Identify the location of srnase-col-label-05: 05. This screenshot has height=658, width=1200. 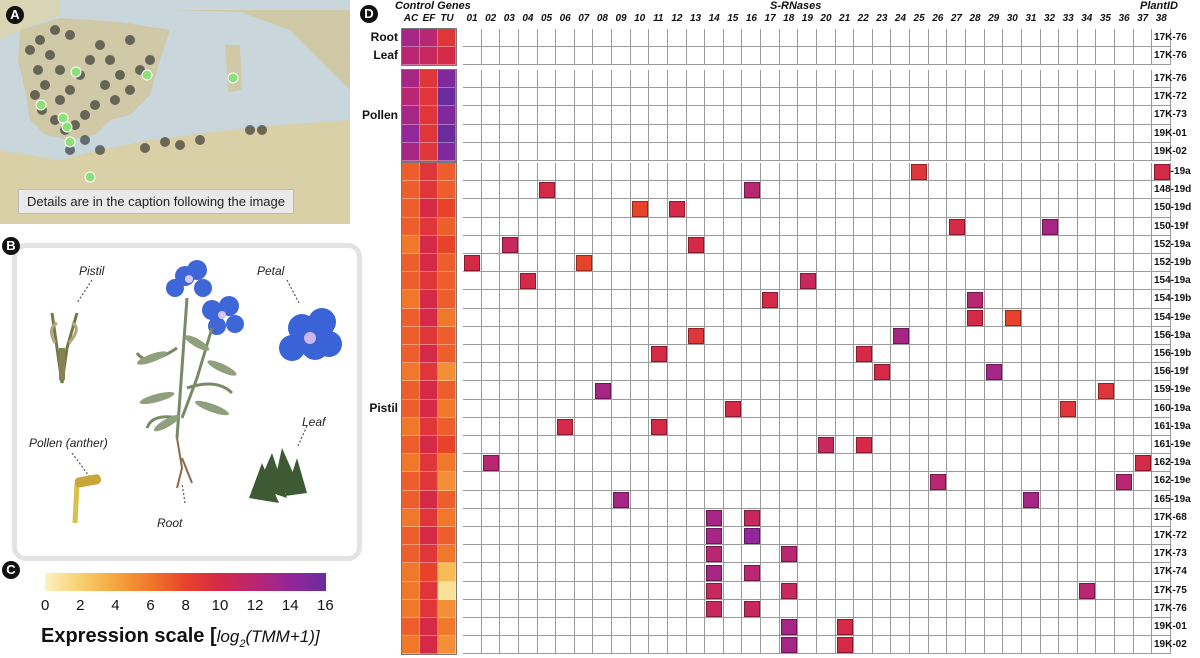
(546, 18).